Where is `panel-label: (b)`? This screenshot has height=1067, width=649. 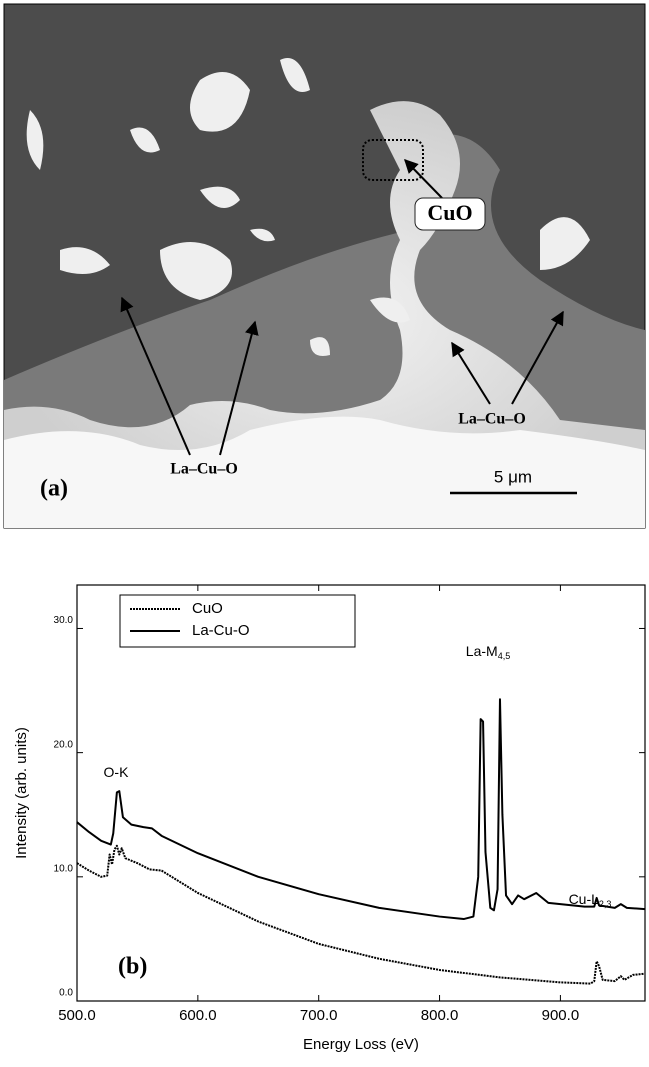
panel-label: (b) is located at coordinates (132, 967).